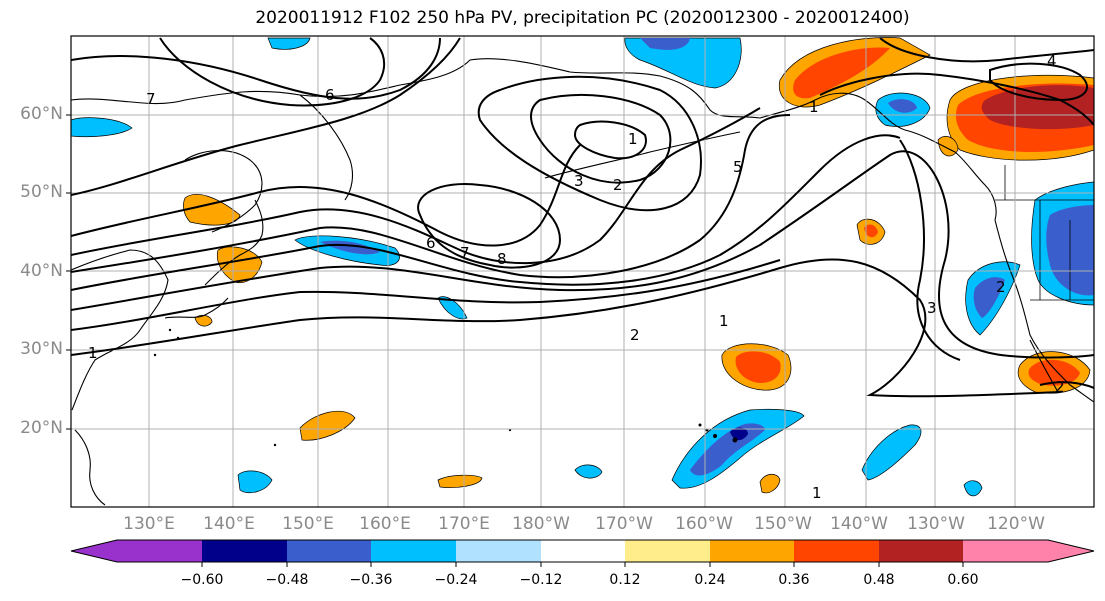 The image size is (1105, 601). Describe the element at coordinates (624, 524) in the screenshot. I see `lon-label: 170°W` at that location.